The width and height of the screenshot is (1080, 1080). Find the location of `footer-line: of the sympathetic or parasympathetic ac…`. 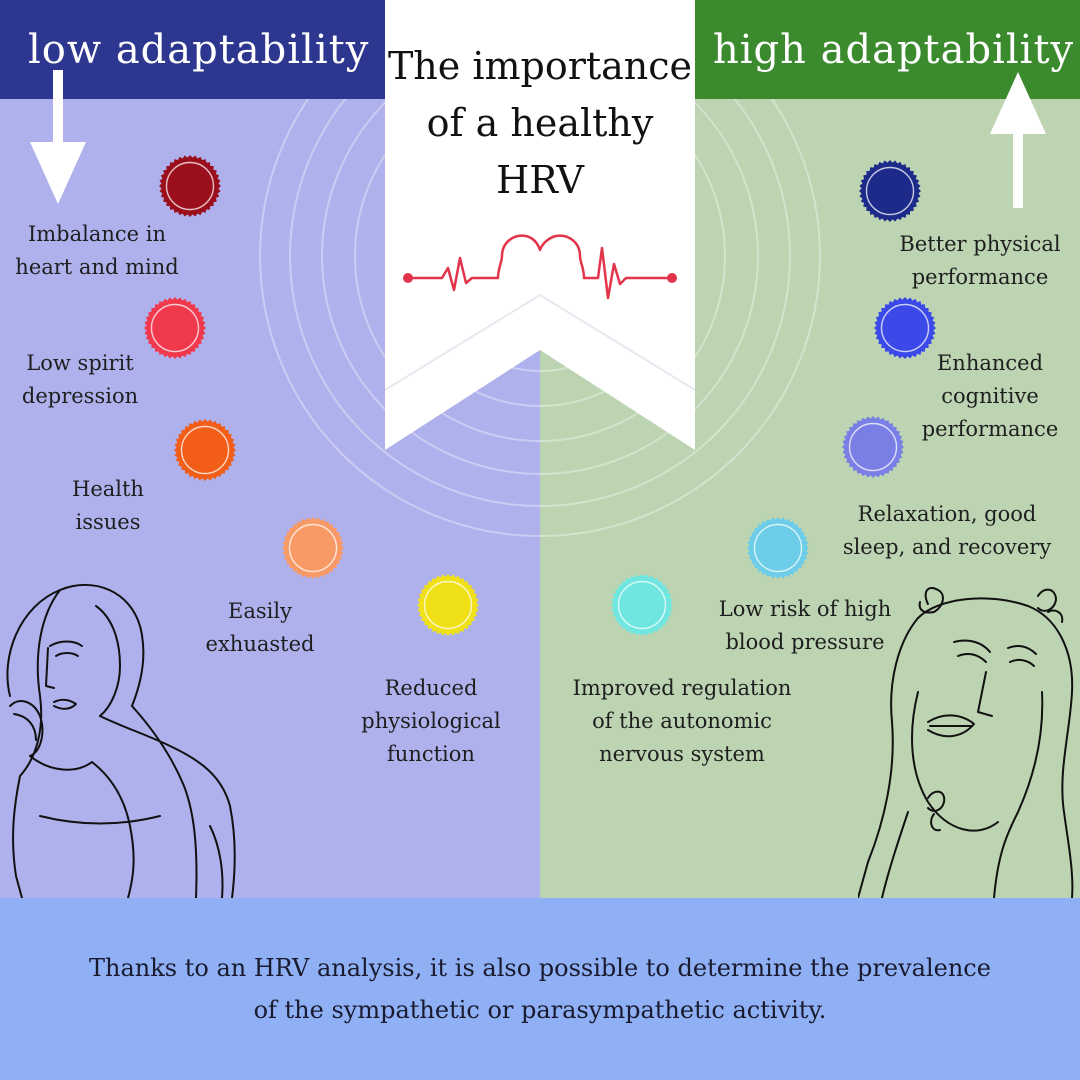

footer-line: of the sympathetic or parasympathetic ac… is located at coordinates (540, 1010).